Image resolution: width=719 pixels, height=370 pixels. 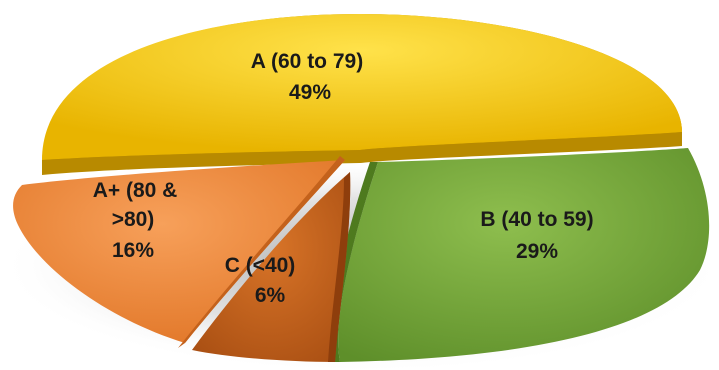 I want to click on slice-c-name-label: C (<40), so click(x=260, y=265).